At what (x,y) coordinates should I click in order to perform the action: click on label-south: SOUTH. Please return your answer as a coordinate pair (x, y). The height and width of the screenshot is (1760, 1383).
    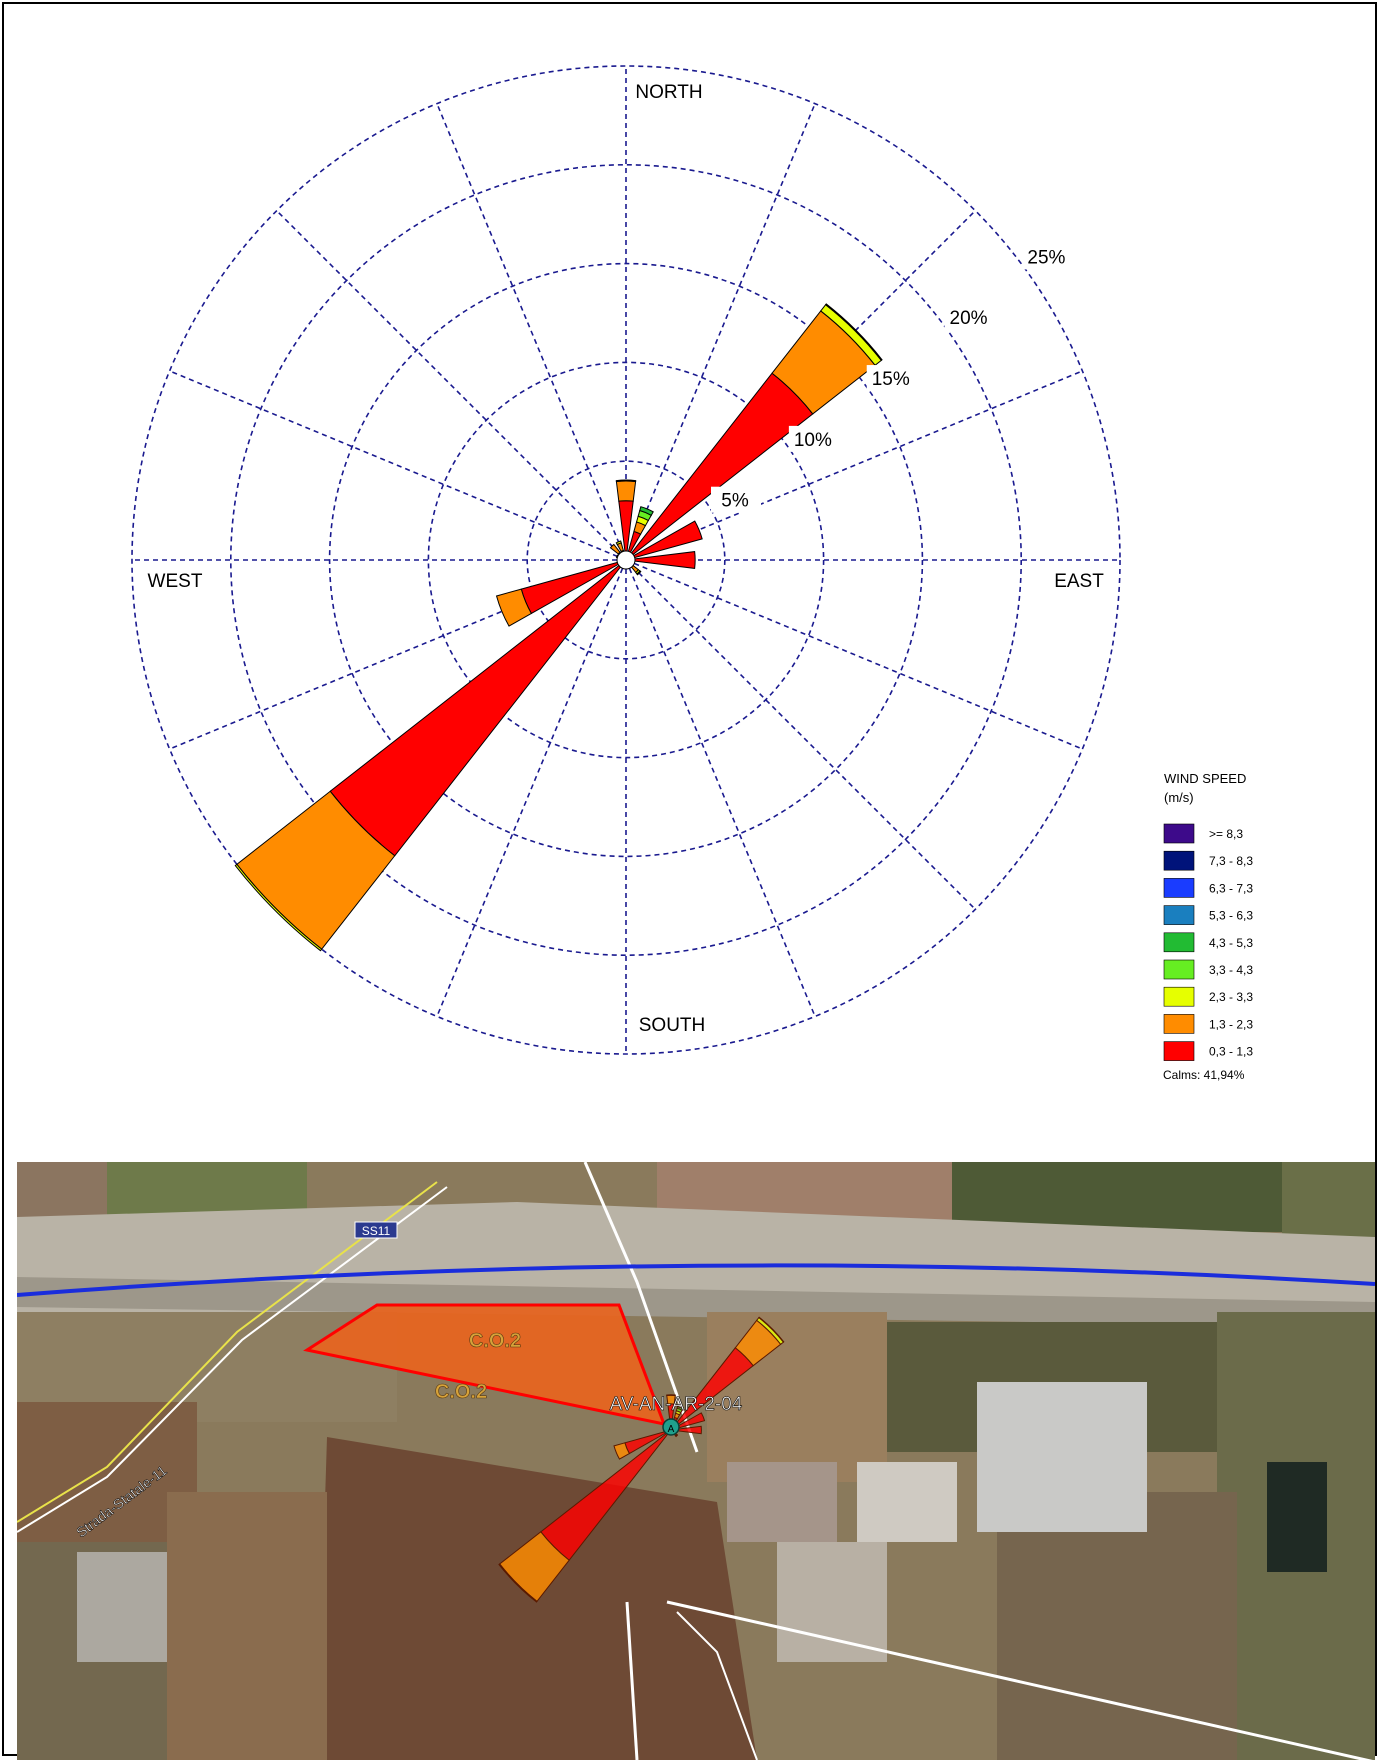
    Looking at the image, I should click on (672, 1025).